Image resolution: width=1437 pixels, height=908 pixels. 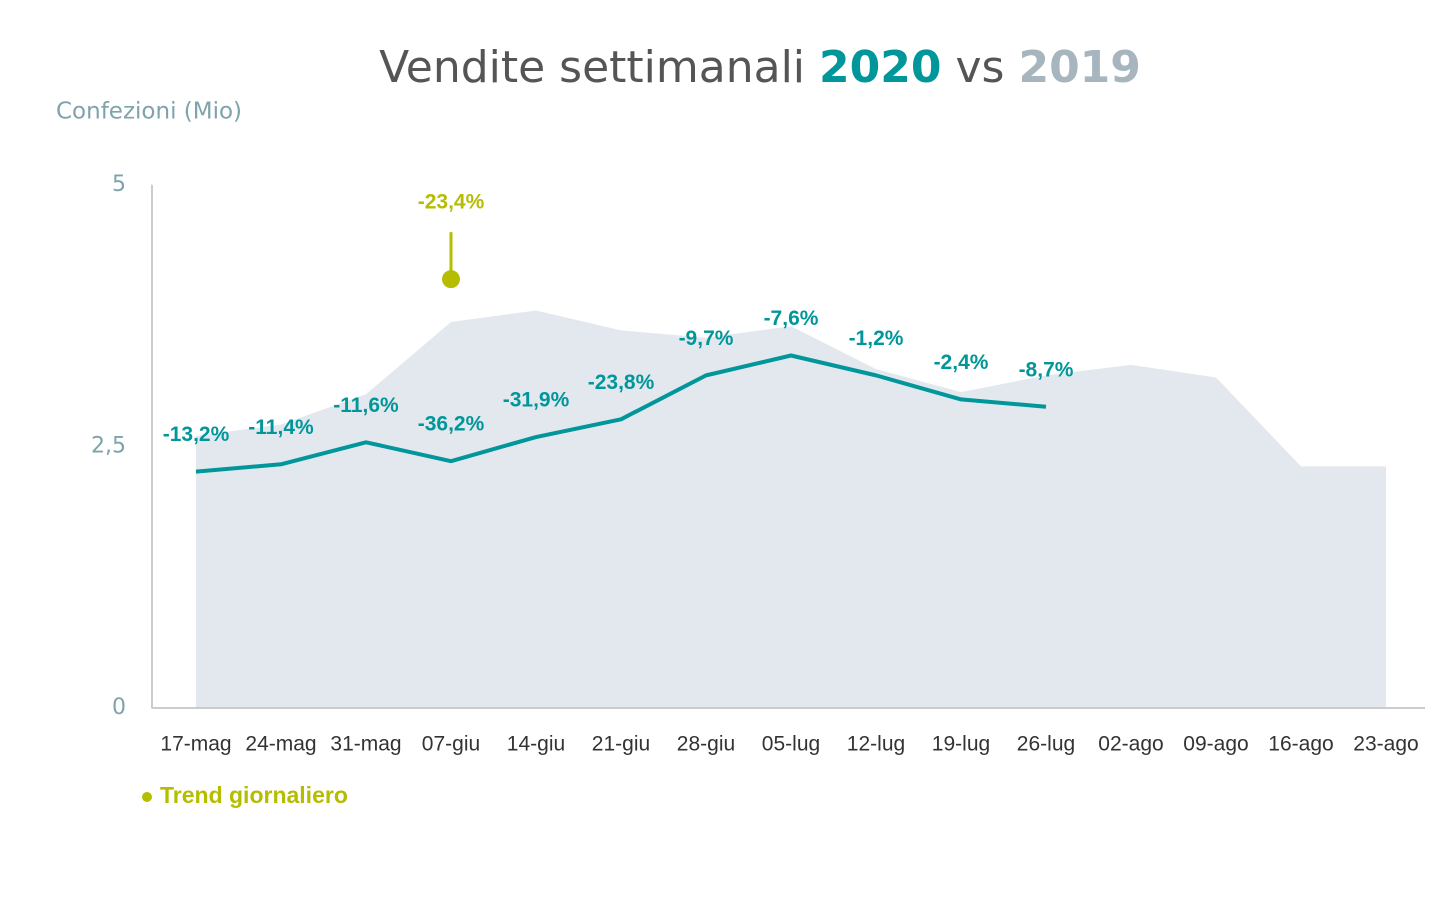 What do you see at coordinates (1130, 744) in the screenshot?
I see `x-tick-label: 02-ago` at bounding box center [1130, 744].